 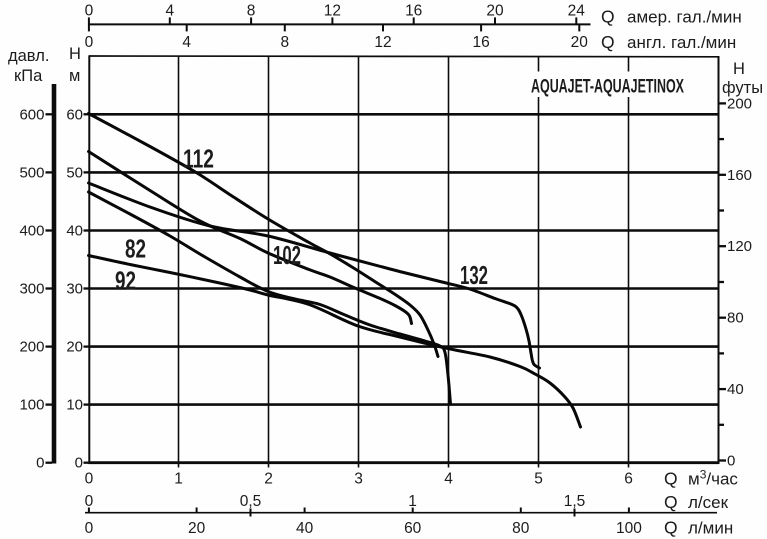 What do you see at coordinates (708, 502) in the screenshot?
I see `svg-text: л/сек` at bounding box center [708, 502].